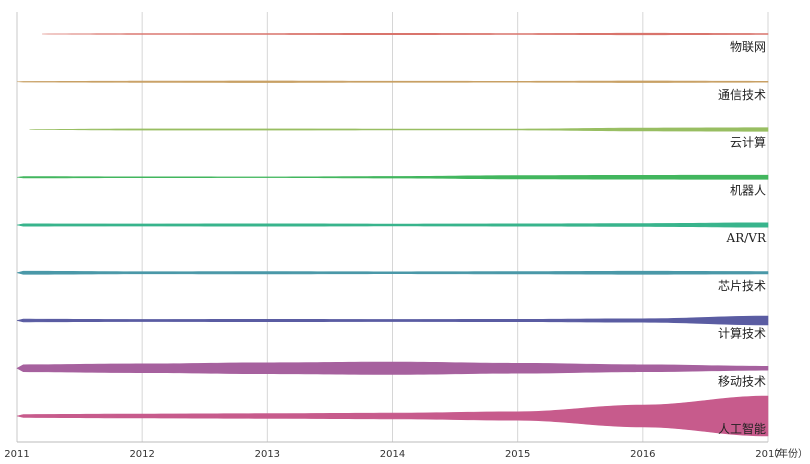 The height and width of the screenshot is (464, 810). Describe the element at coordinates (517, 454) in the screenshot. I see `x-tick-label-2015: 2015` at that location.